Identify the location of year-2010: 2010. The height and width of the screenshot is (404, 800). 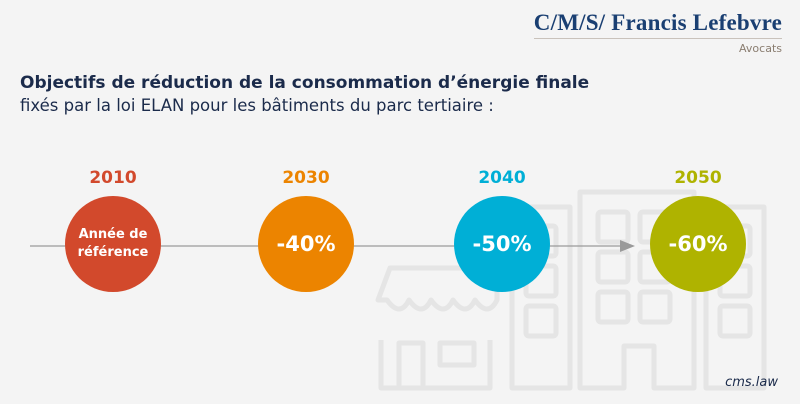
(113, 178).